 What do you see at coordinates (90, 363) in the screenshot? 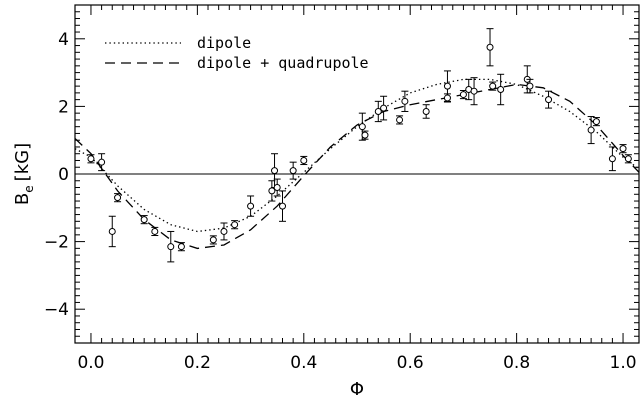
I see `x-tick-label: 0.0` at bounding box center [90, 363].